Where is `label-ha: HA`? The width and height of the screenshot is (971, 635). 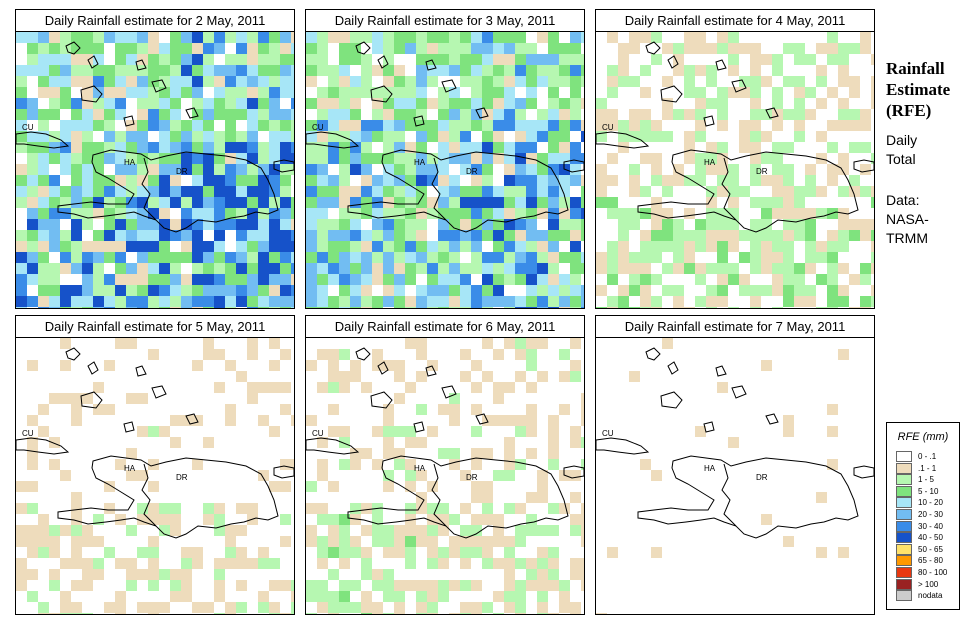
label-ha: HA is located at coordinates (130, 162).